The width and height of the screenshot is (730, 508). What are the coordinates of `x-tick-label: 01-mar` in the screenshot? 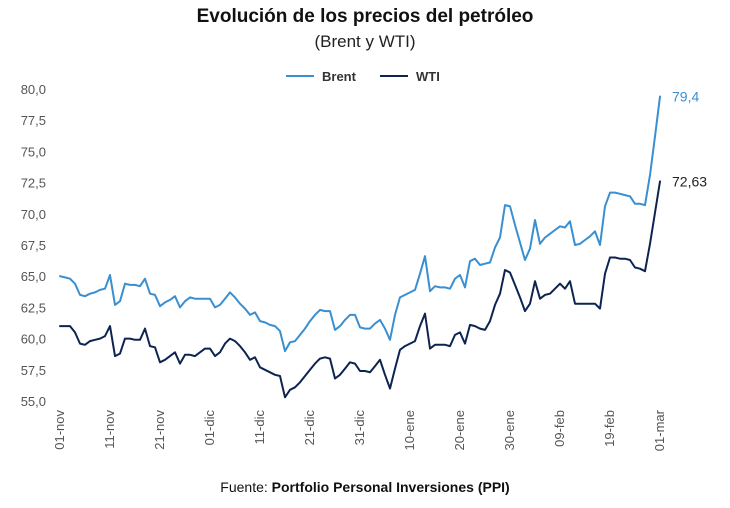 It's located at (659, 430).